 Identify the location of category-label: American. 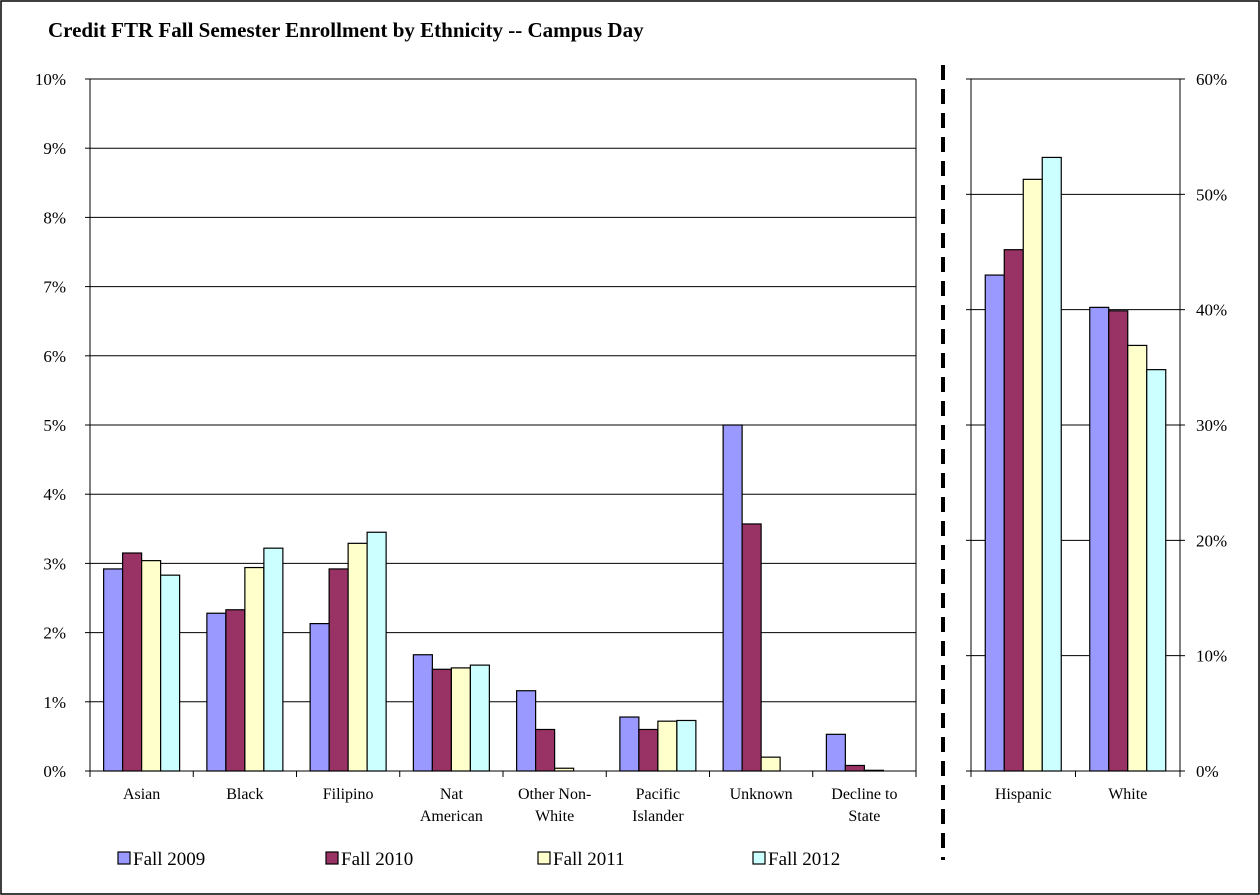
(451, 816).